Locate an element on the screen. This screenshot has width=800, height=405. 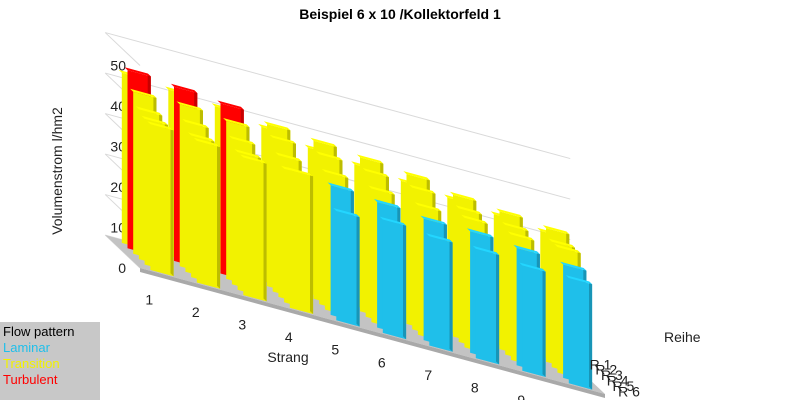
x-tick-label: 4 is located at coordinates (289, 337).